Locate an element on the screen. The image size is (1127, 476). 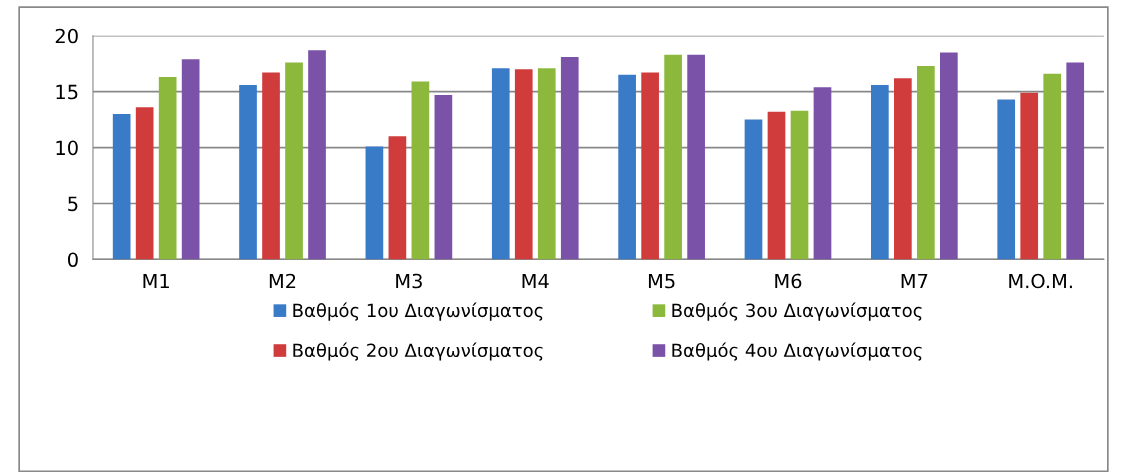
legend-label: Βαθμός 2ου Διαγωνίσματος is located at coordinates (418, 351).